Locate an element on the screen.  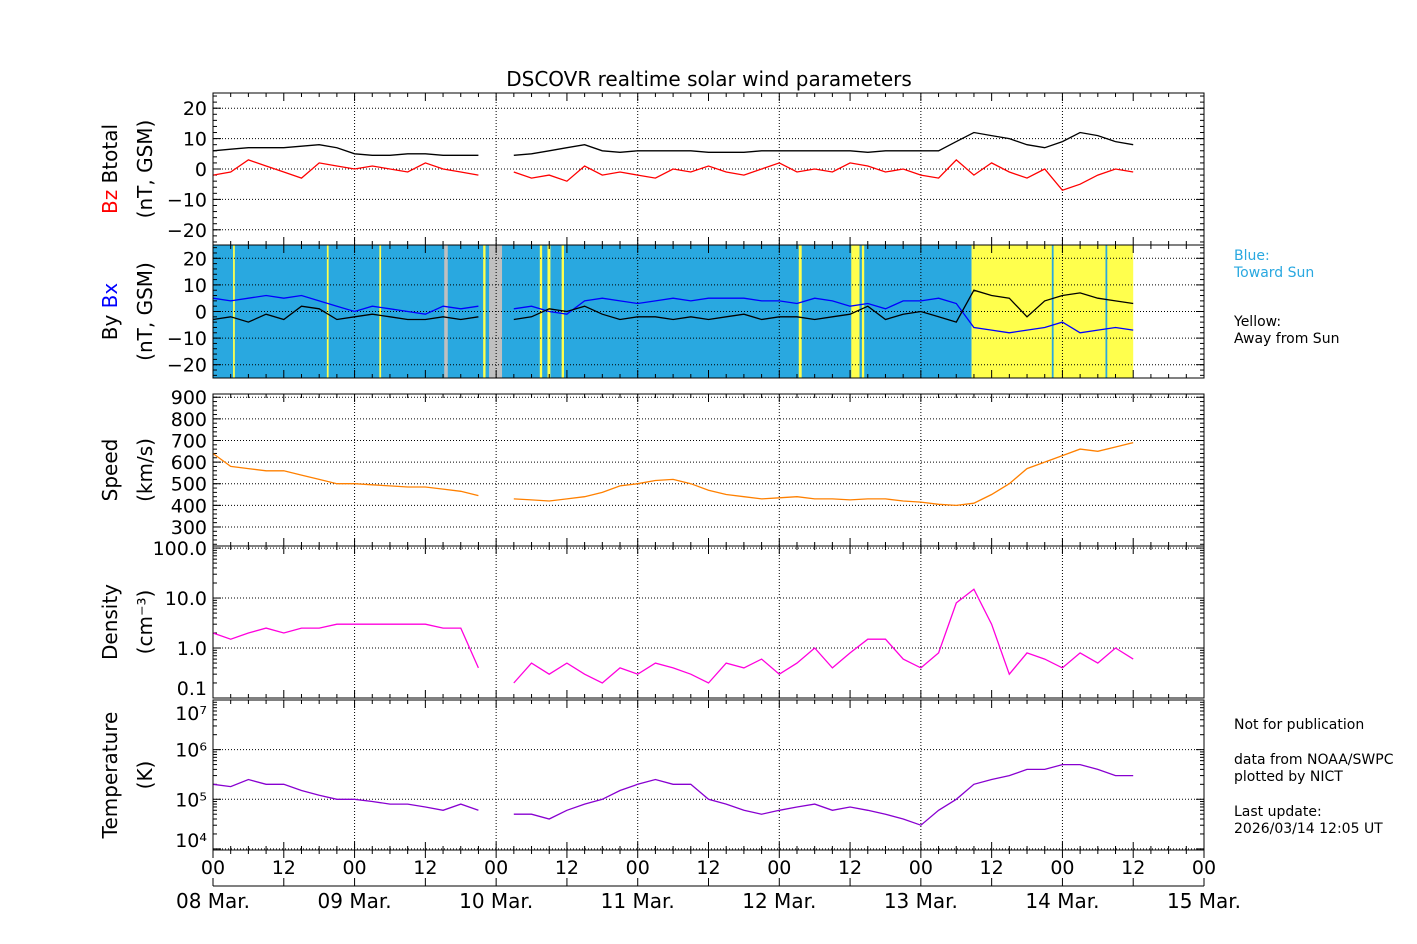
data-source-note: data from NOAA/SWPC plotted by NICT is located at coordinates (1314, 768).